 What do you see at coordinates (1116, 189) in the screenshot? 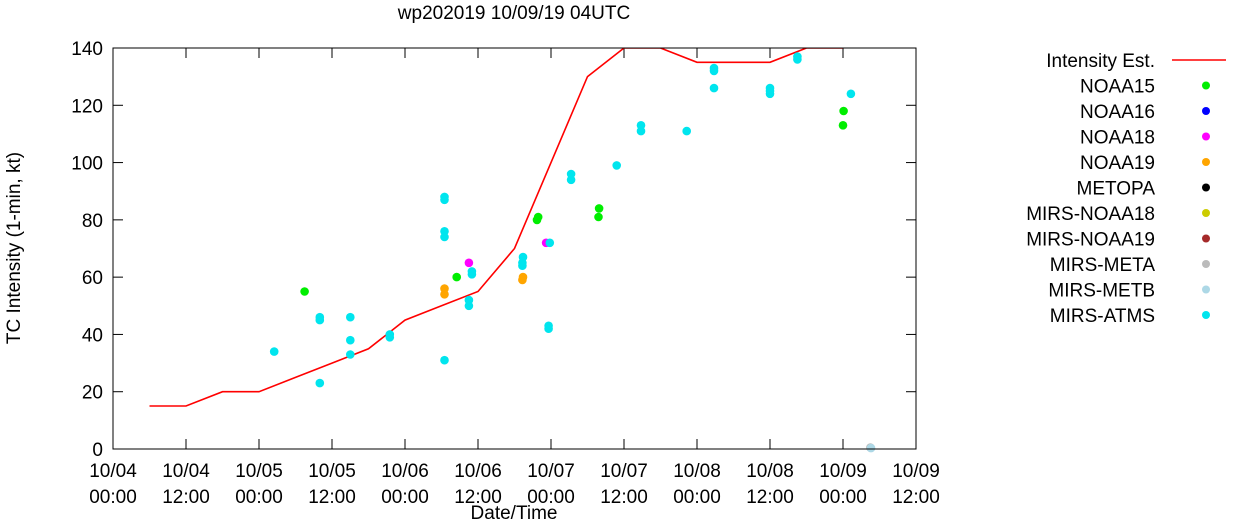
I see `legend-label-metopa: METOPA` at bounding box center [1116, 189].